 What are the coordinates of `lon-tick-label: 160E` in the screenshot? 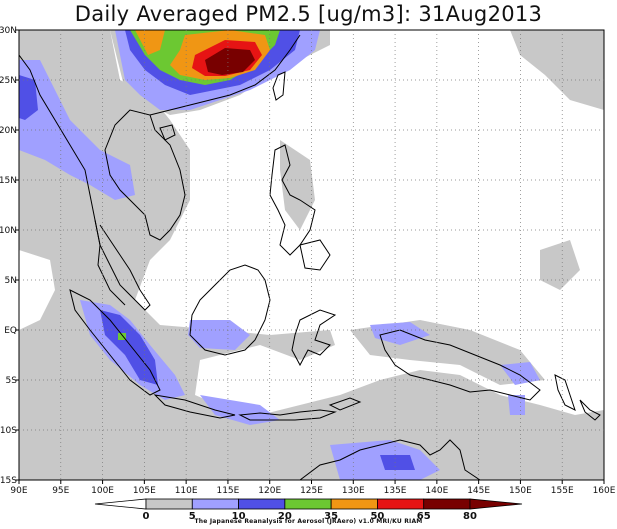 It's located at (604, 491).